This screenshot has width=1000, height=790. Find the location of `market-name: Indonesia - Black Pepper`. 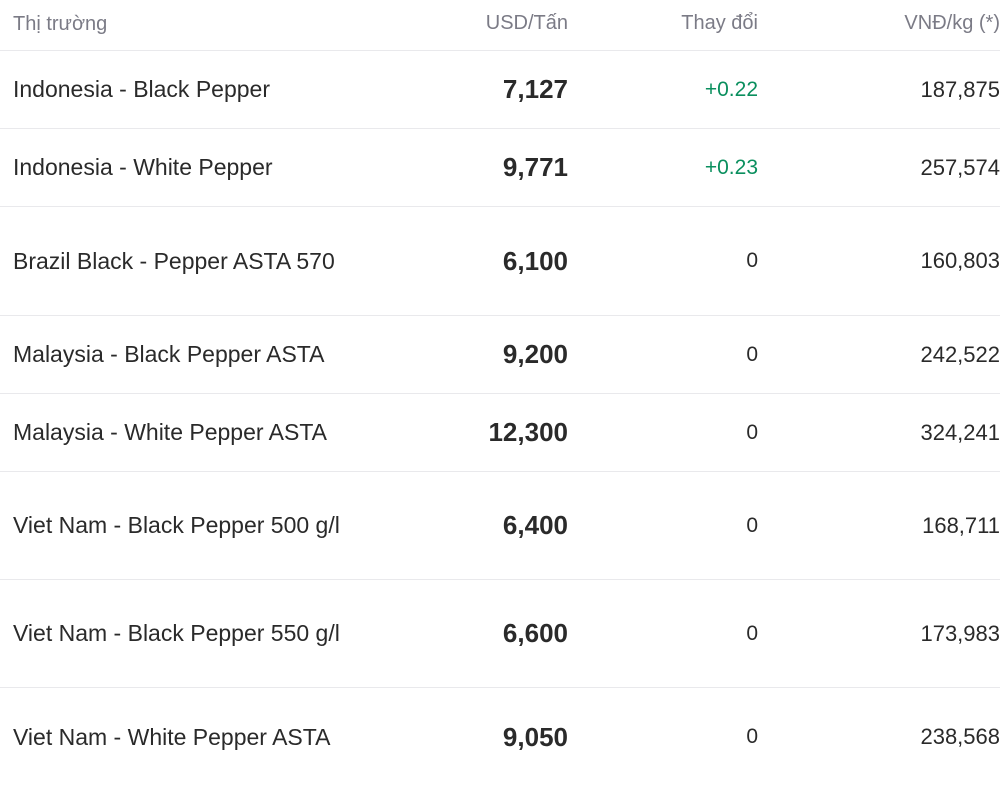

market-name: Indonesia - Black Pepper is located at coordinates (141, 89).